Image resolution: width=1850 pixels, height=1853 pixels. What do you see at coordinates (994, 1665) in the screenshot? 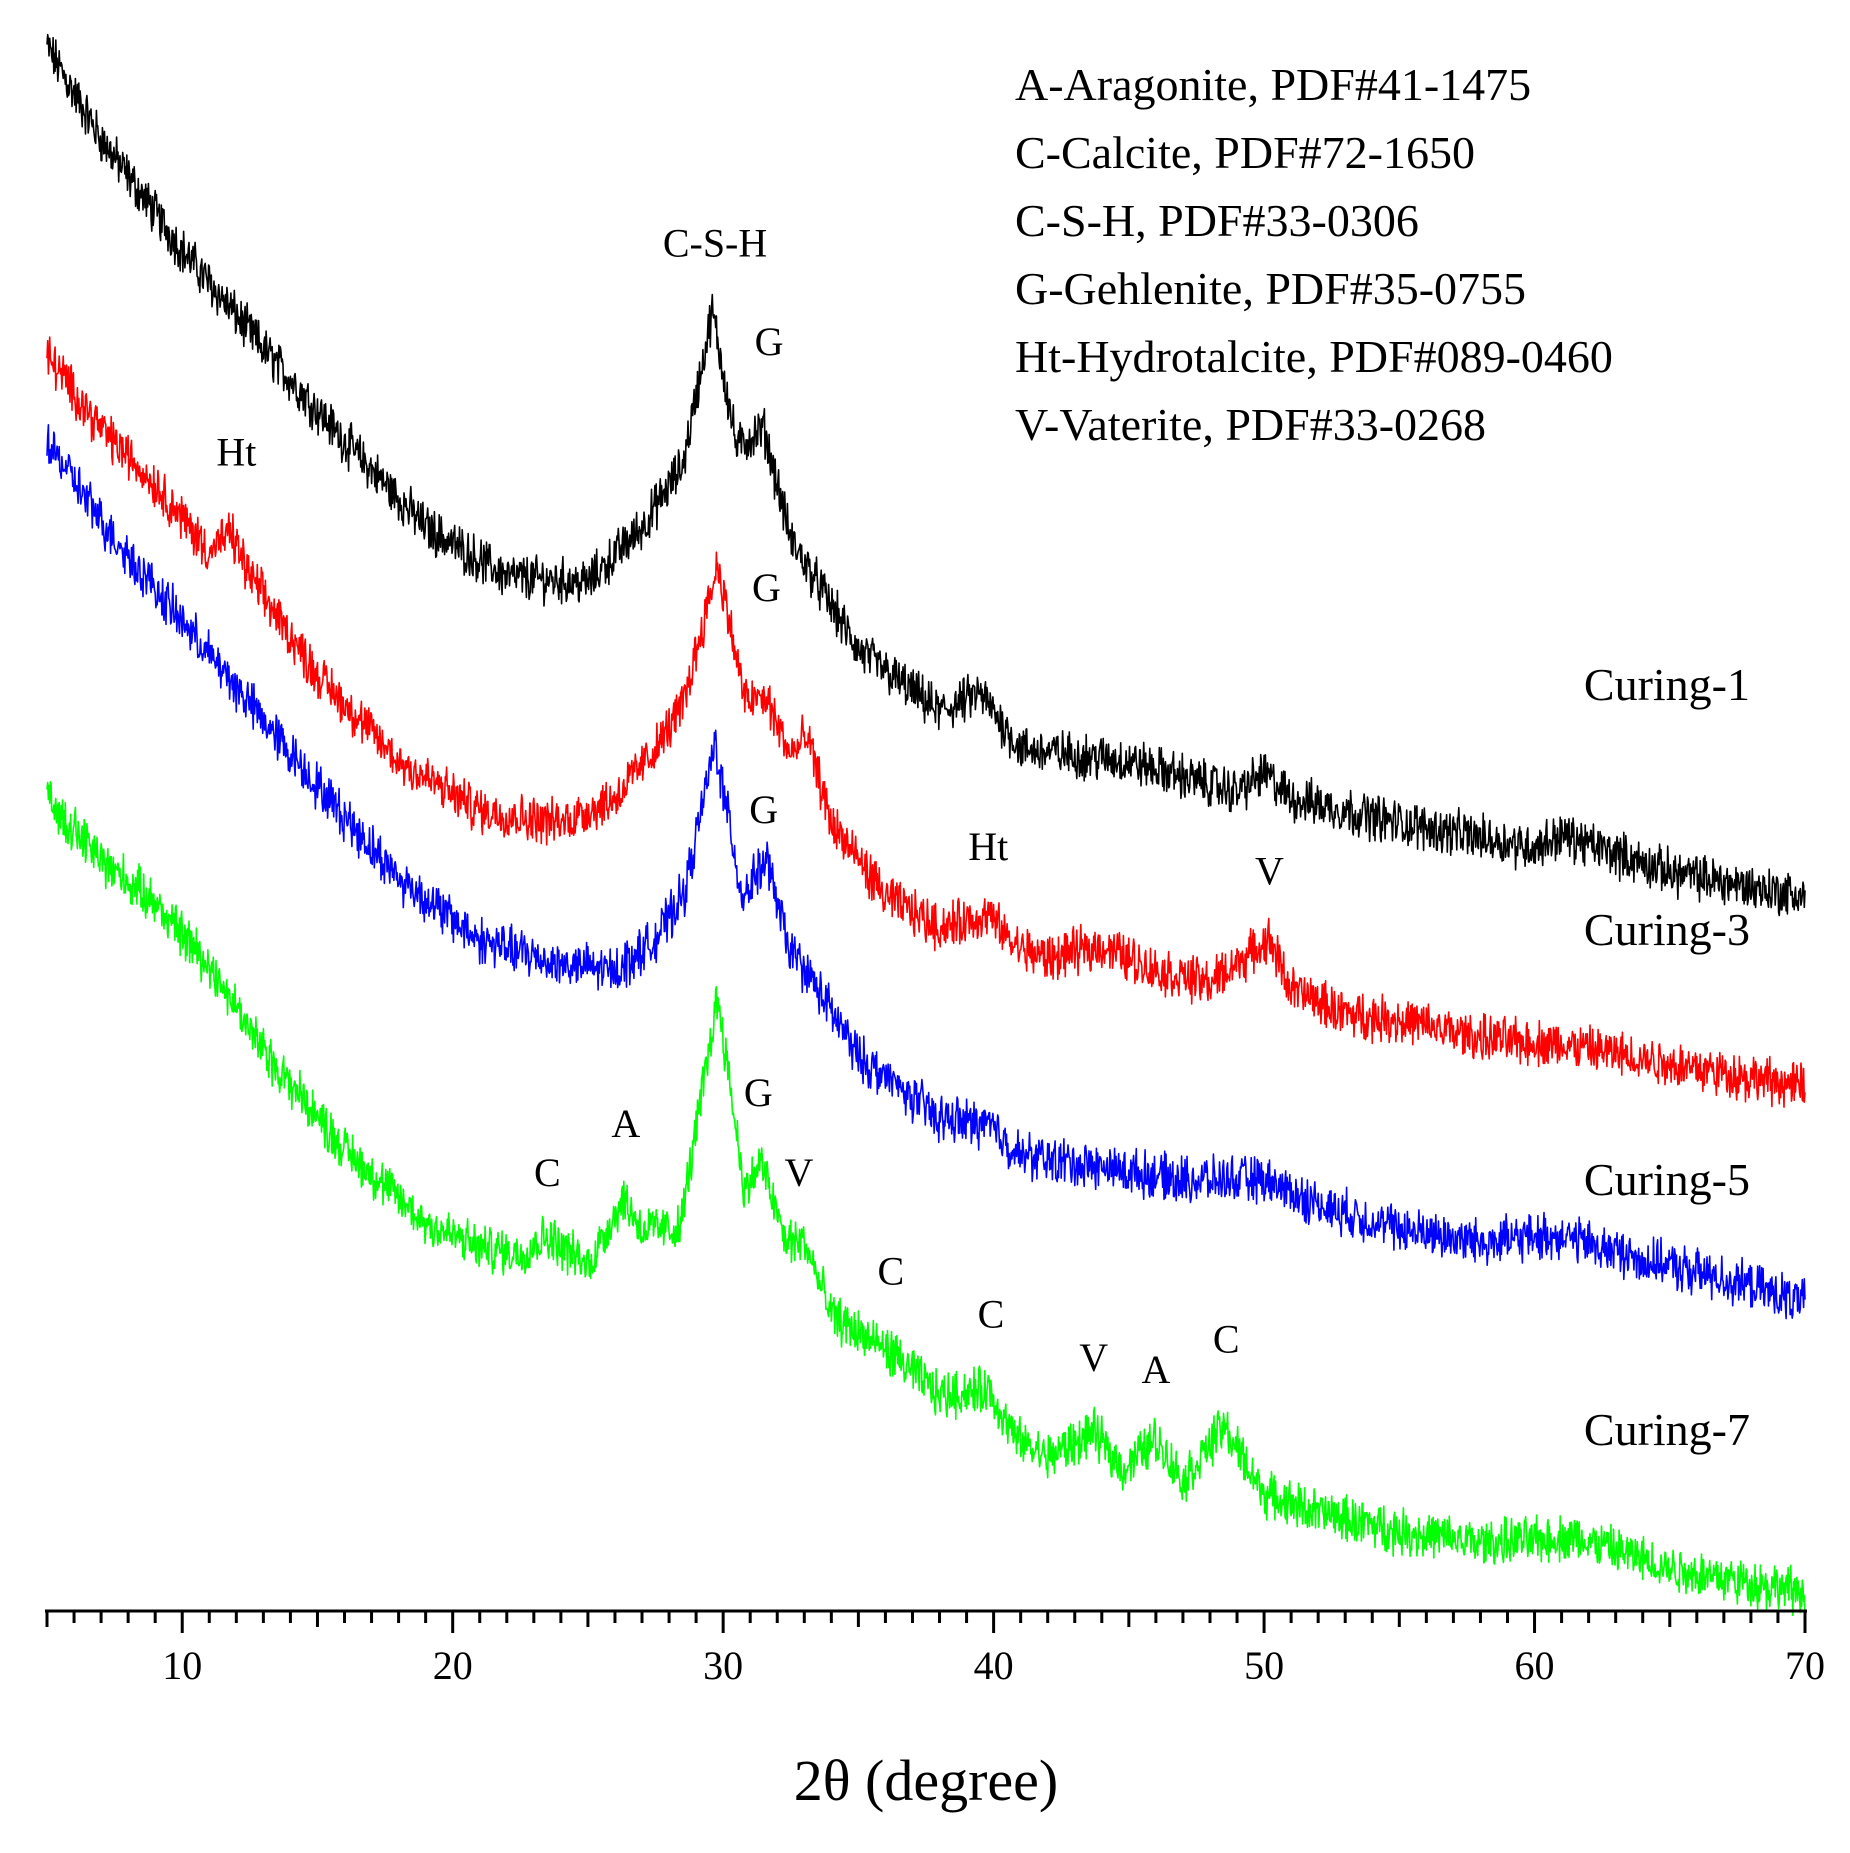
I see `x-tick-label: 40` at bounding box center [994, 1665].